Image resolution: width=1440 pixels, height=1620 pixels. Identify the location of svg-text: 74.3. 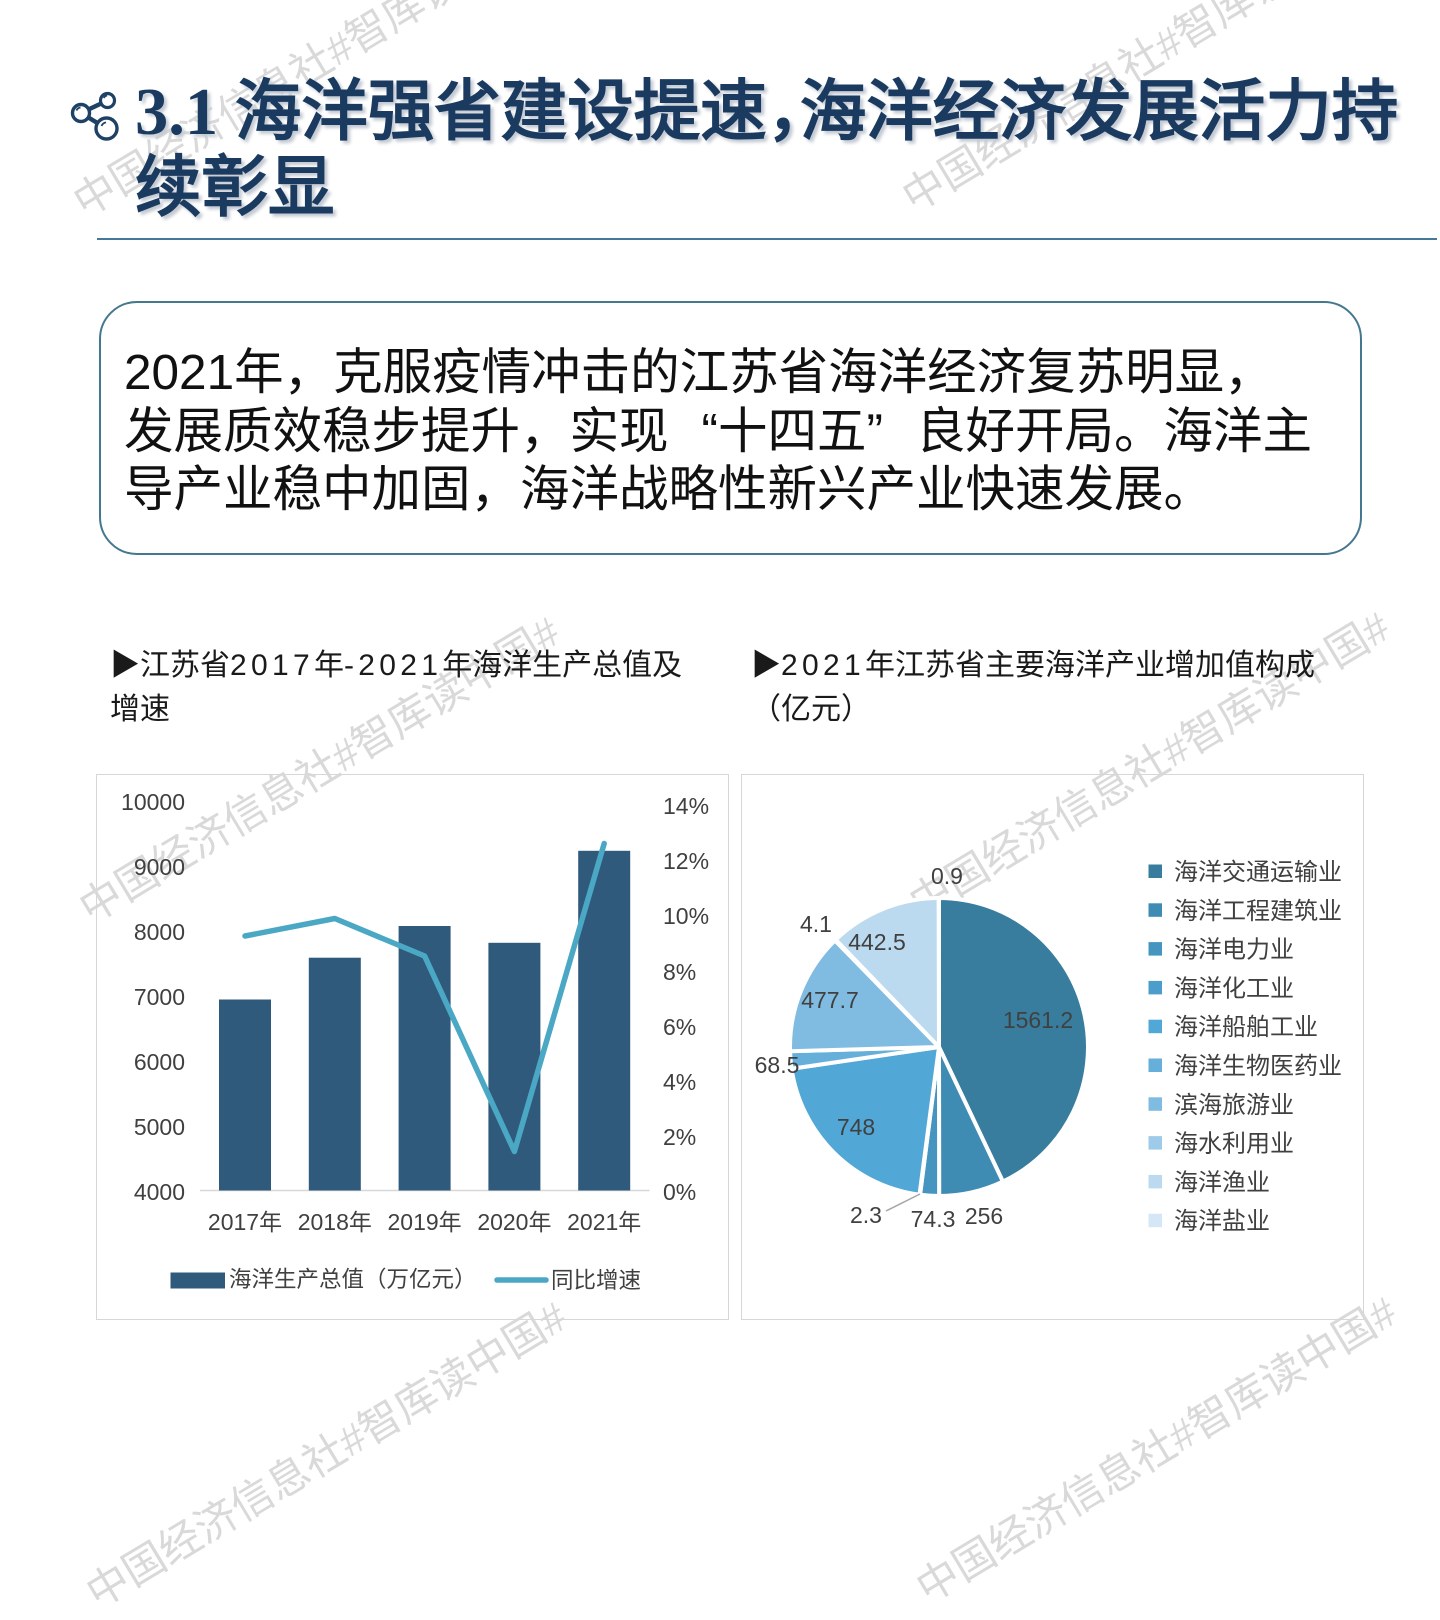
(933, 1219).